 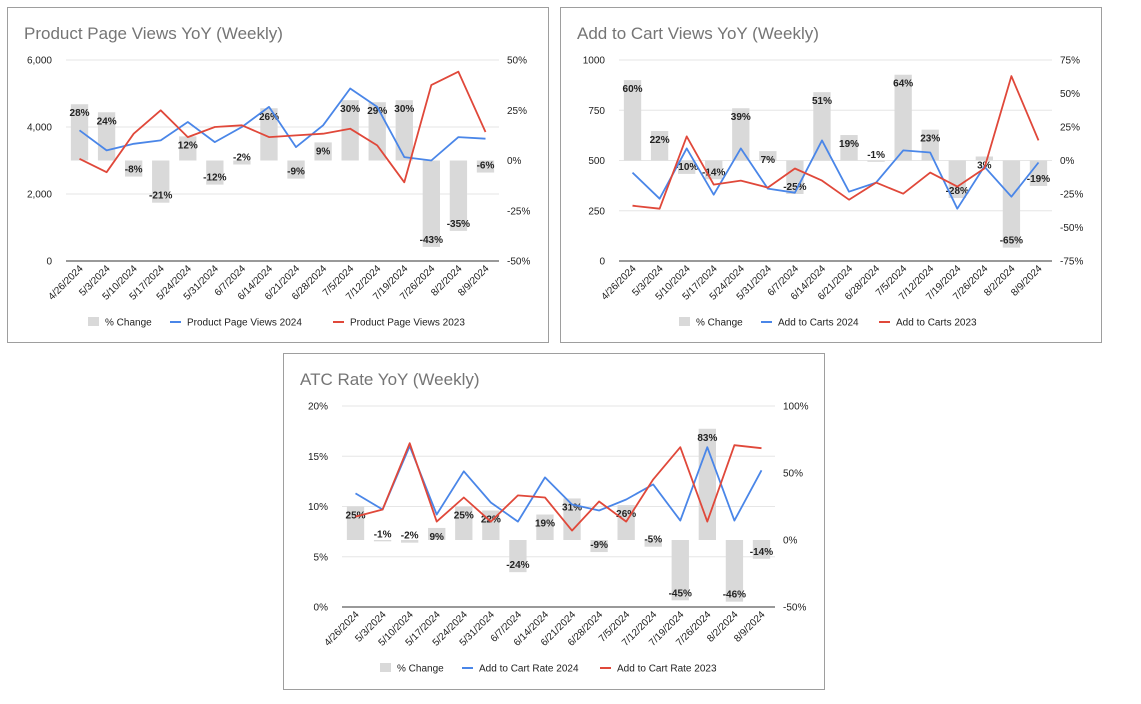 I want to click on bar-data-label: 64%, so click(x=903, y=84).